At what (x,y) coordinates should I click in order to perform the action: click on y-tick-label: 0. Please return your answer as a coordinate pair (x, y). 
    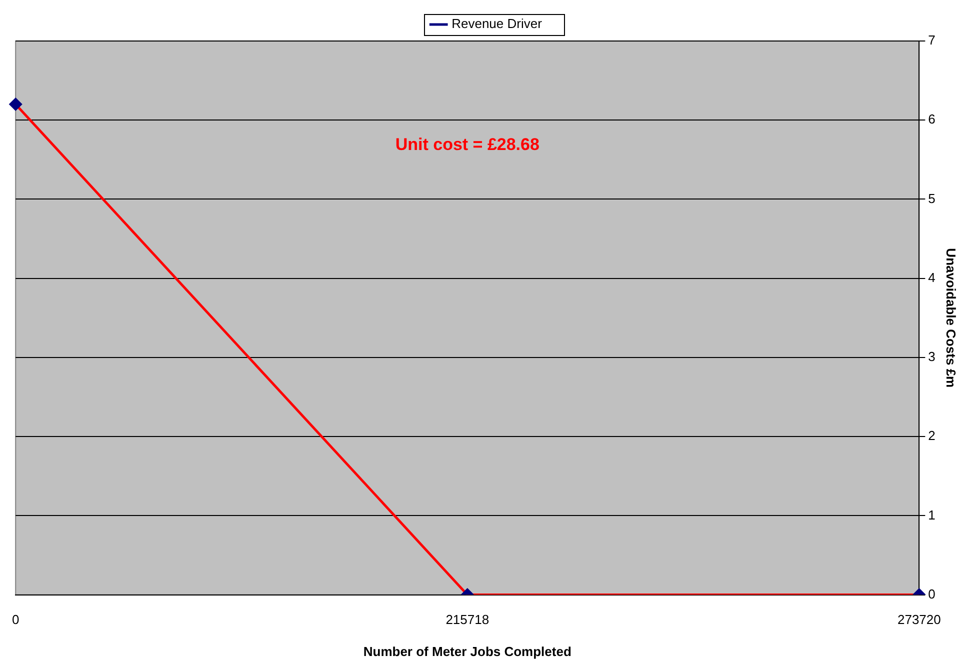
    Looking at the image, I should click on (932, 594).